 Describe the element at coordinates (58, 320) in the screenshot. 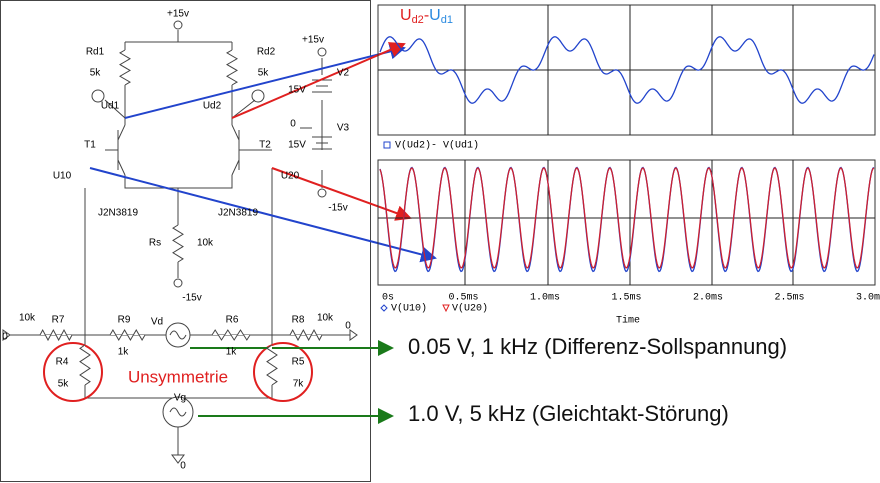

I see `component-label: R7` at that location.